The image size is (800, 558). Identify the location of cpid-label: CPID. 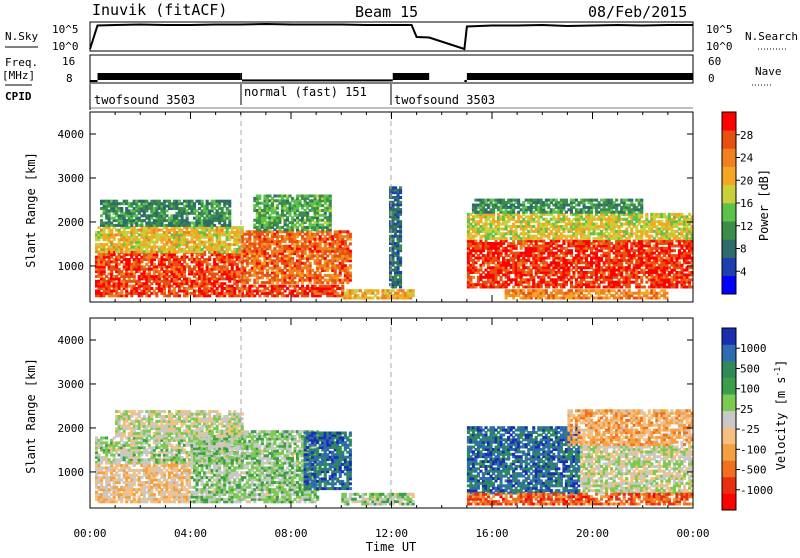
(18, 96).